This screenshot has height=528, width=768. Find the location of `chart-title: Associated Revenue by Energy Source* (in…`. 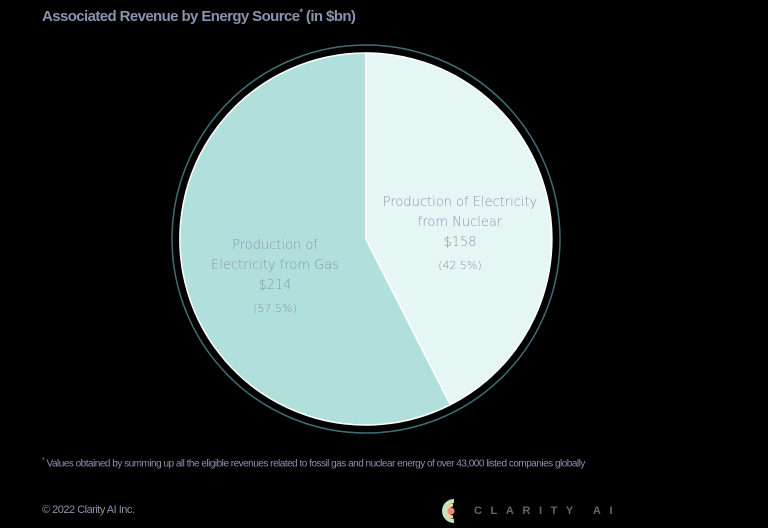

chart-title: Associated Revenue by Energy Source* (in… is located at coordinates (199, 16).